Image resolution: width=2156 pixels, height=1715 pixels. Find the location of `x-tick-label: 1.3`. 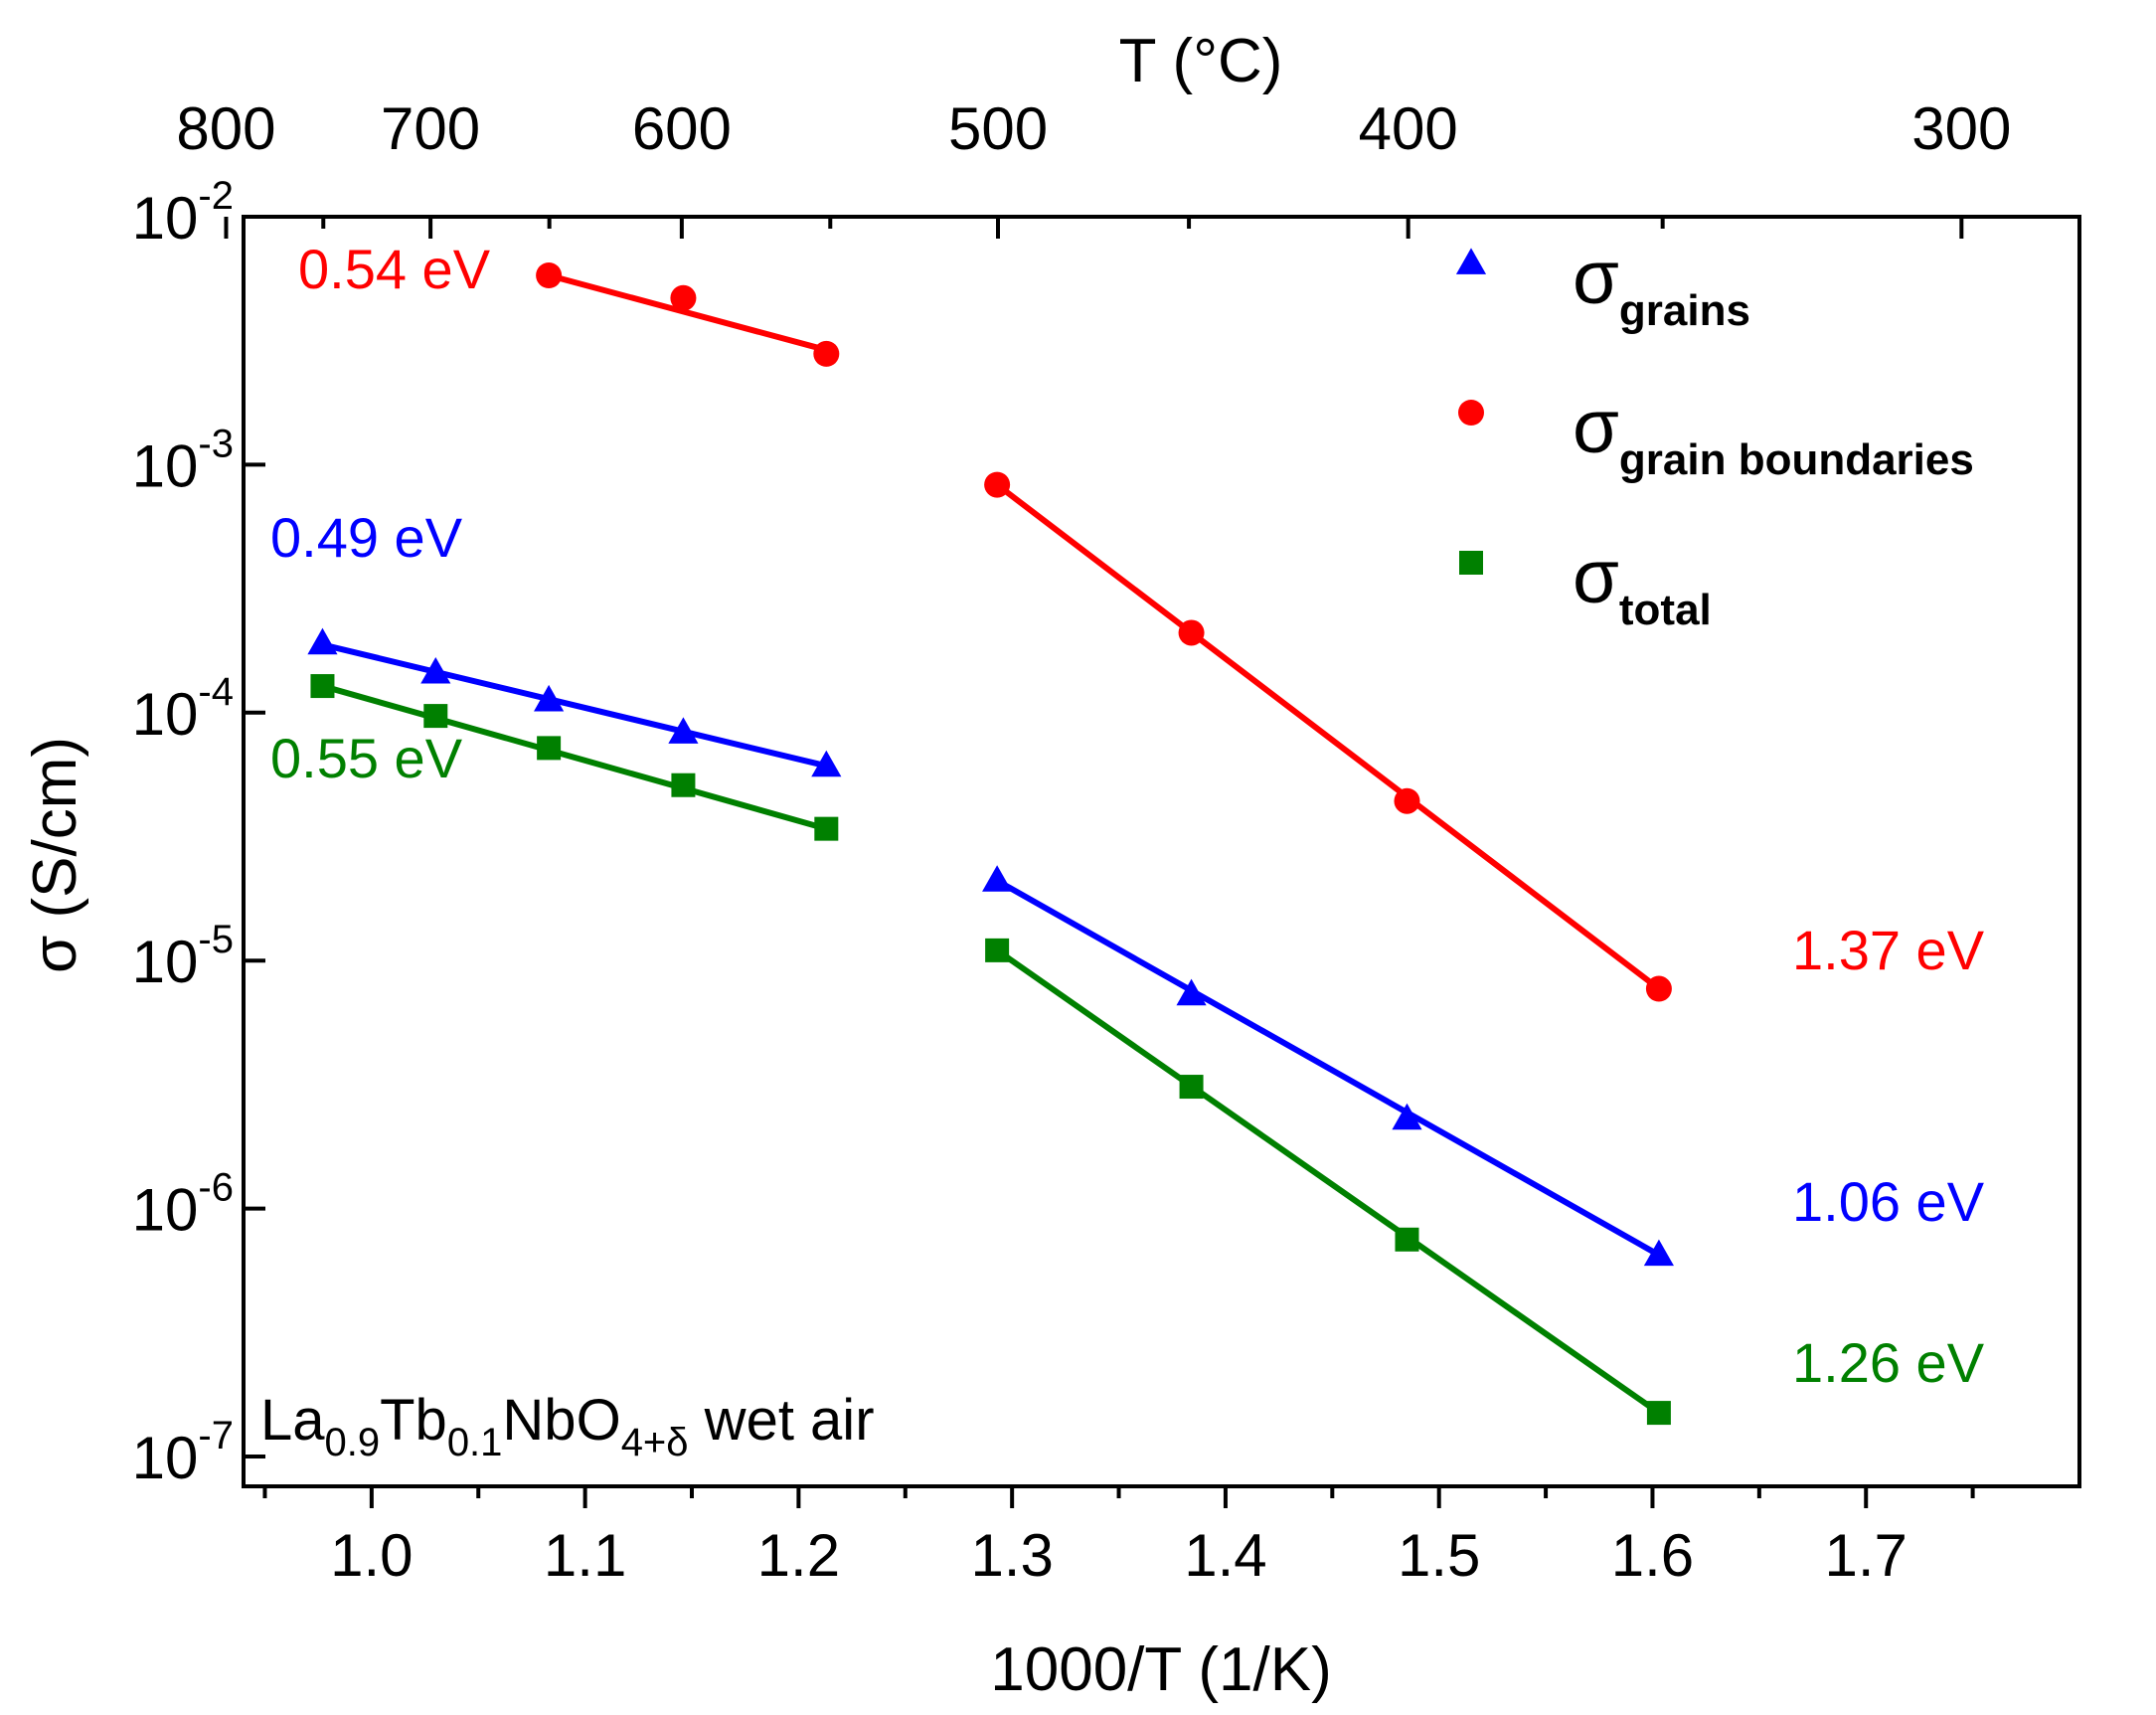

x-tick-label: 1.3 is located at coordinates (1011, 1555).